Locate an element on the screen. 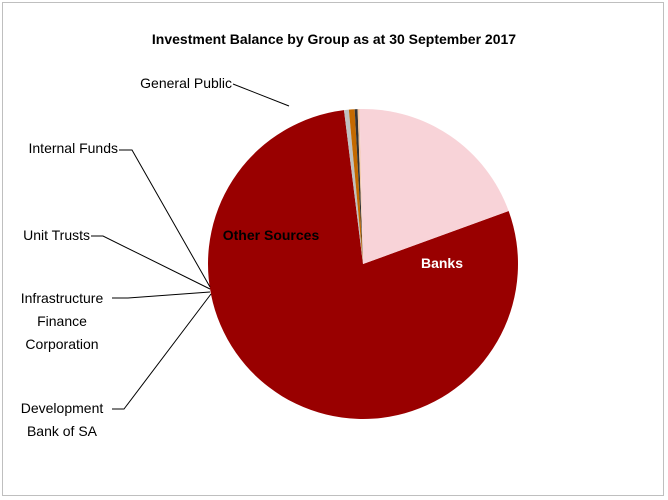 The image size is (668, 500). leader-line-infrastructure-finance-corporation is located at coordinates (161, 295).